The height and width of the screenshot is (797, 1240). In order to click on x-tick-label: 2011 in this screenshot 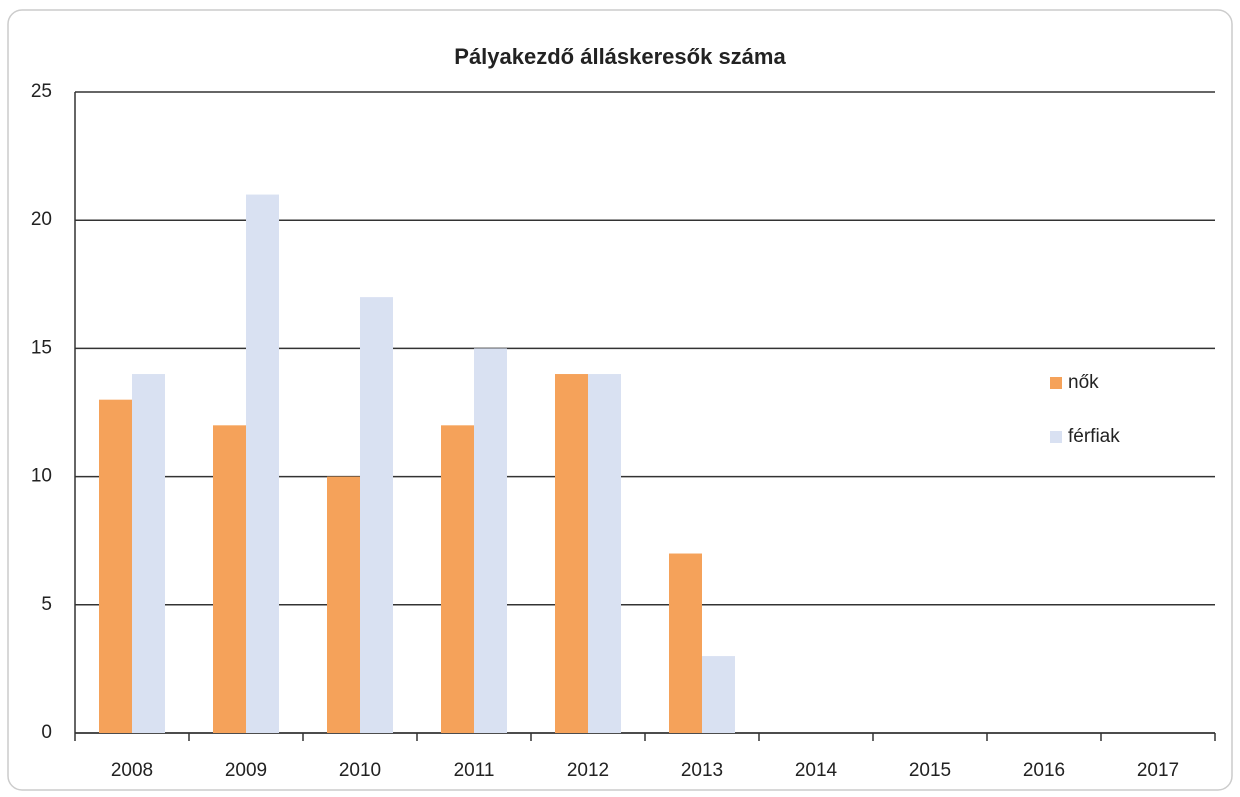, I will do `click(474, 770)`.